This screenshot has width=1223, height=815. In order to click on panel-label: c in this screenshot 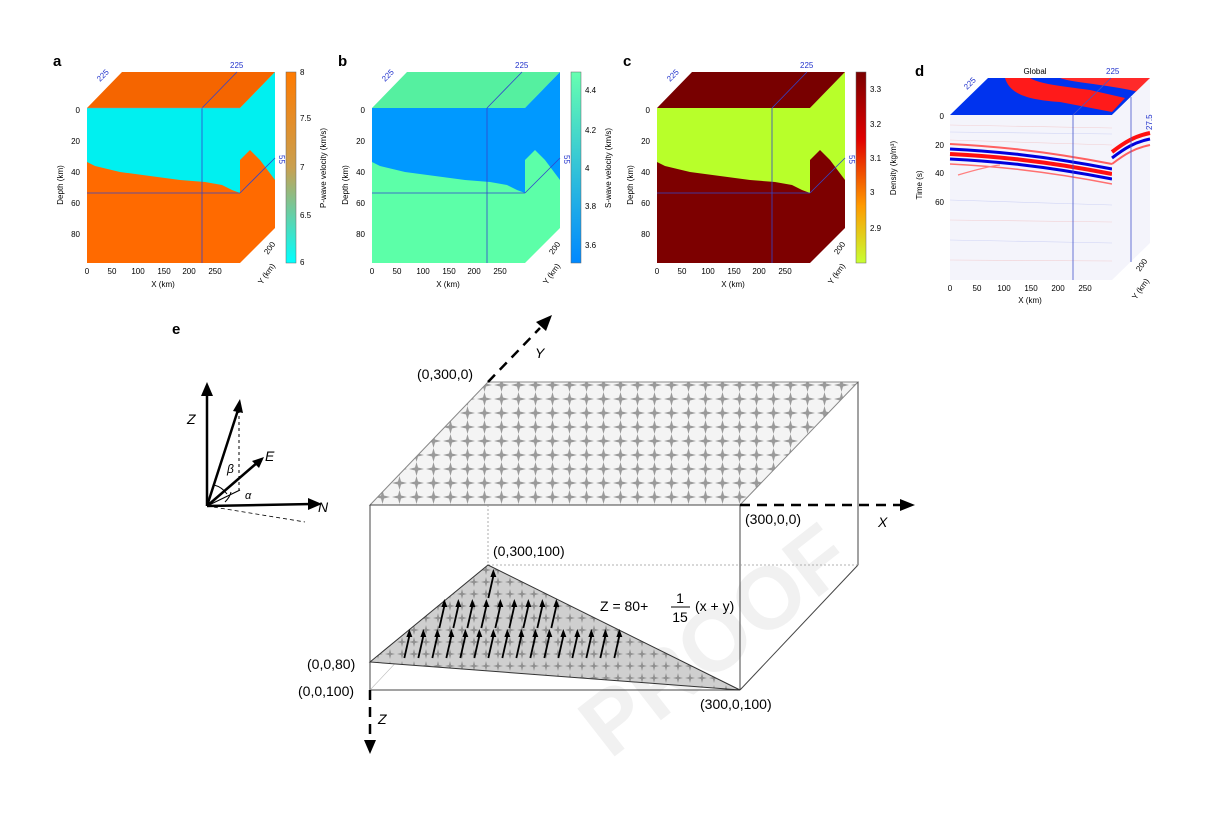, I will do `click(627, 61)`.